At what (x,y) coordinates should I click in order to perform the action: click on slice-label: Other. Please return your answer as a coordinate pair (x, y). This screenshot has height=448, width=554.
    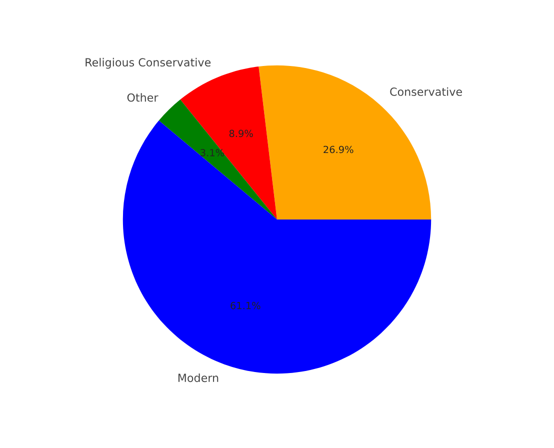
    Looking at the image, I should click on (142, 97).